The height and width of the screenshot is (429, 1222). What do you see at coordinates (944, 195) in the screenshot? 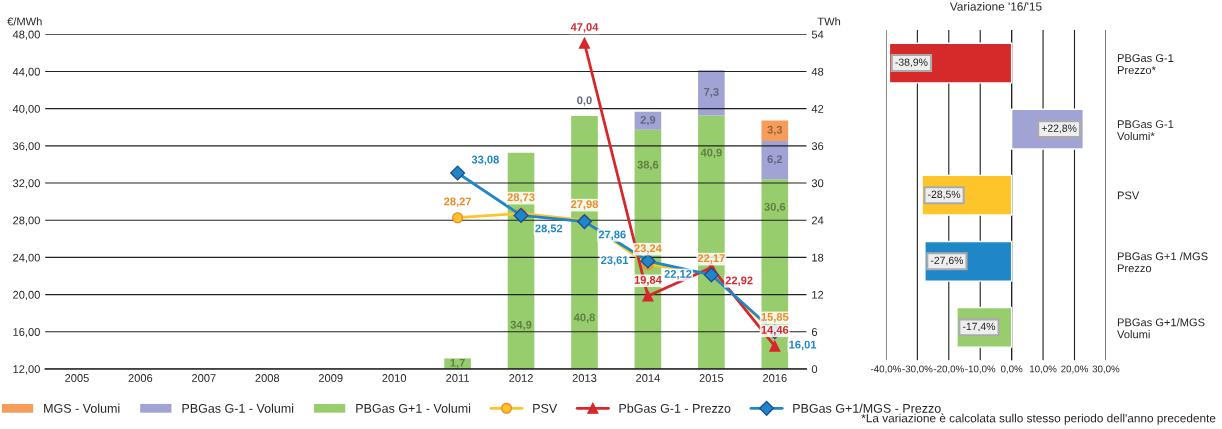
I see `data-label: -28,5%` at bounding box center [944, 195].